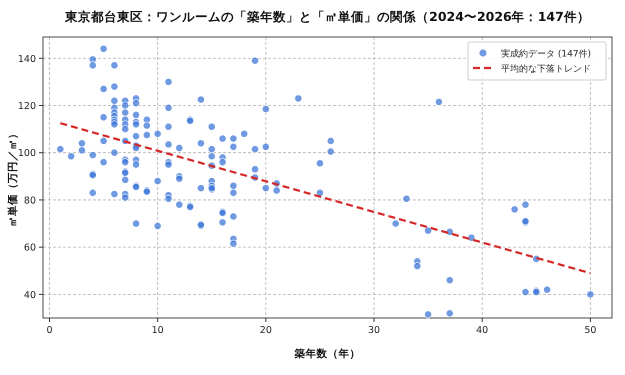 This screenshot has height=375, width=625. Describe the element at coordinates (590, 330) in the screenshot. I see `x-tick-label: 50` at that location.